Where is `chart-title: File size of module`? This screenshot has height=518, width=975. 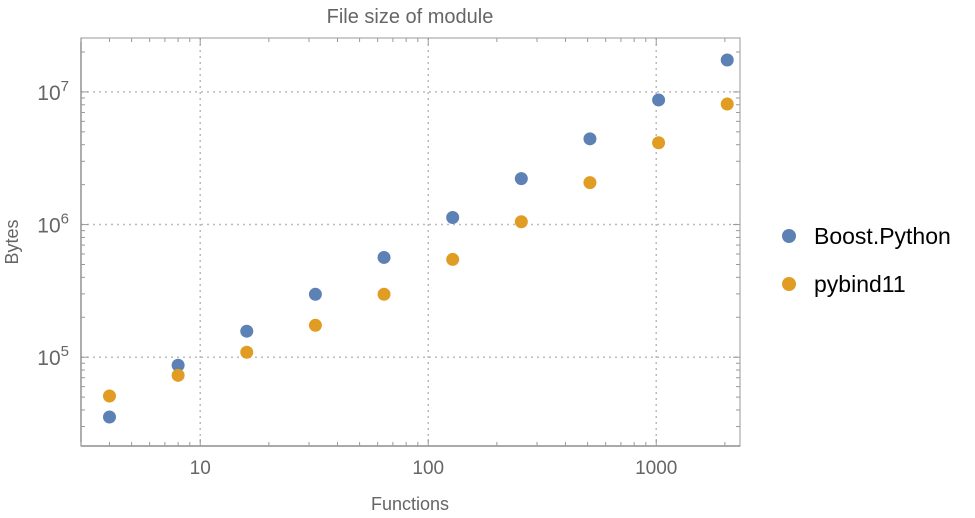 chart-title: File size of module is located at coordinates (410, 17).